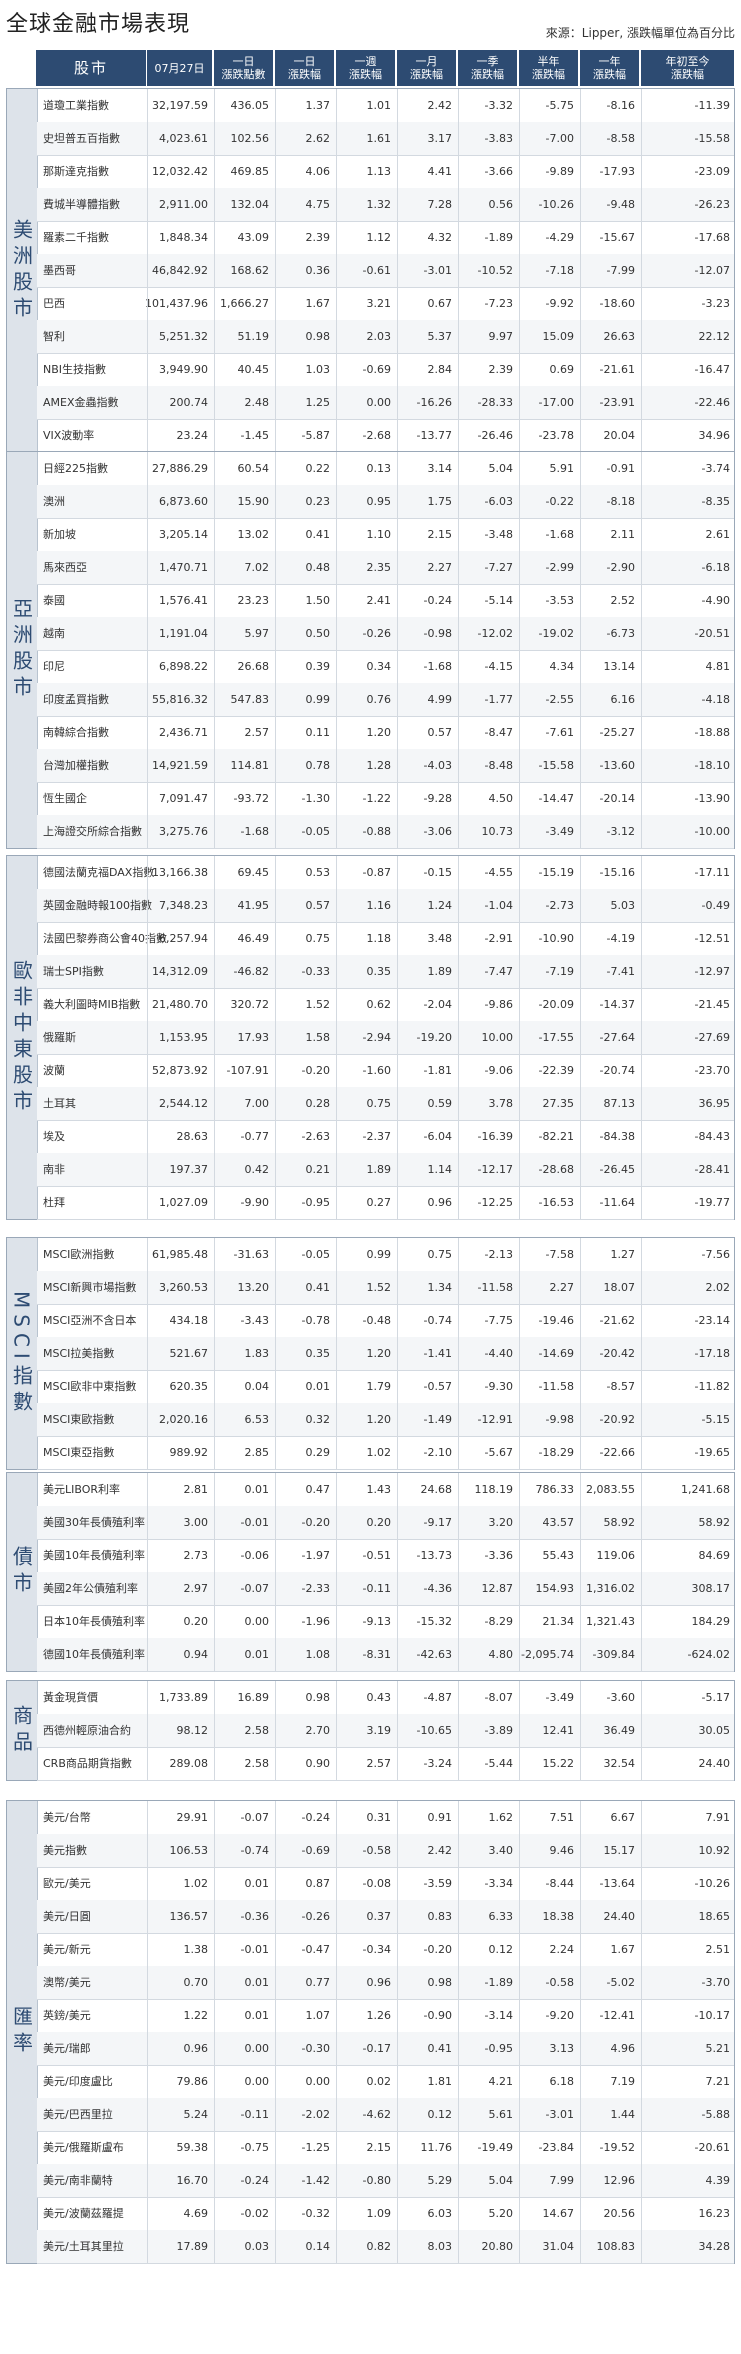 The width and height of the screenshot is (741, 2354). What do you see at coordinates (196, 1949) in the screenshot?
I see `row-value: 1.38` at bounding box center [196, 1949].